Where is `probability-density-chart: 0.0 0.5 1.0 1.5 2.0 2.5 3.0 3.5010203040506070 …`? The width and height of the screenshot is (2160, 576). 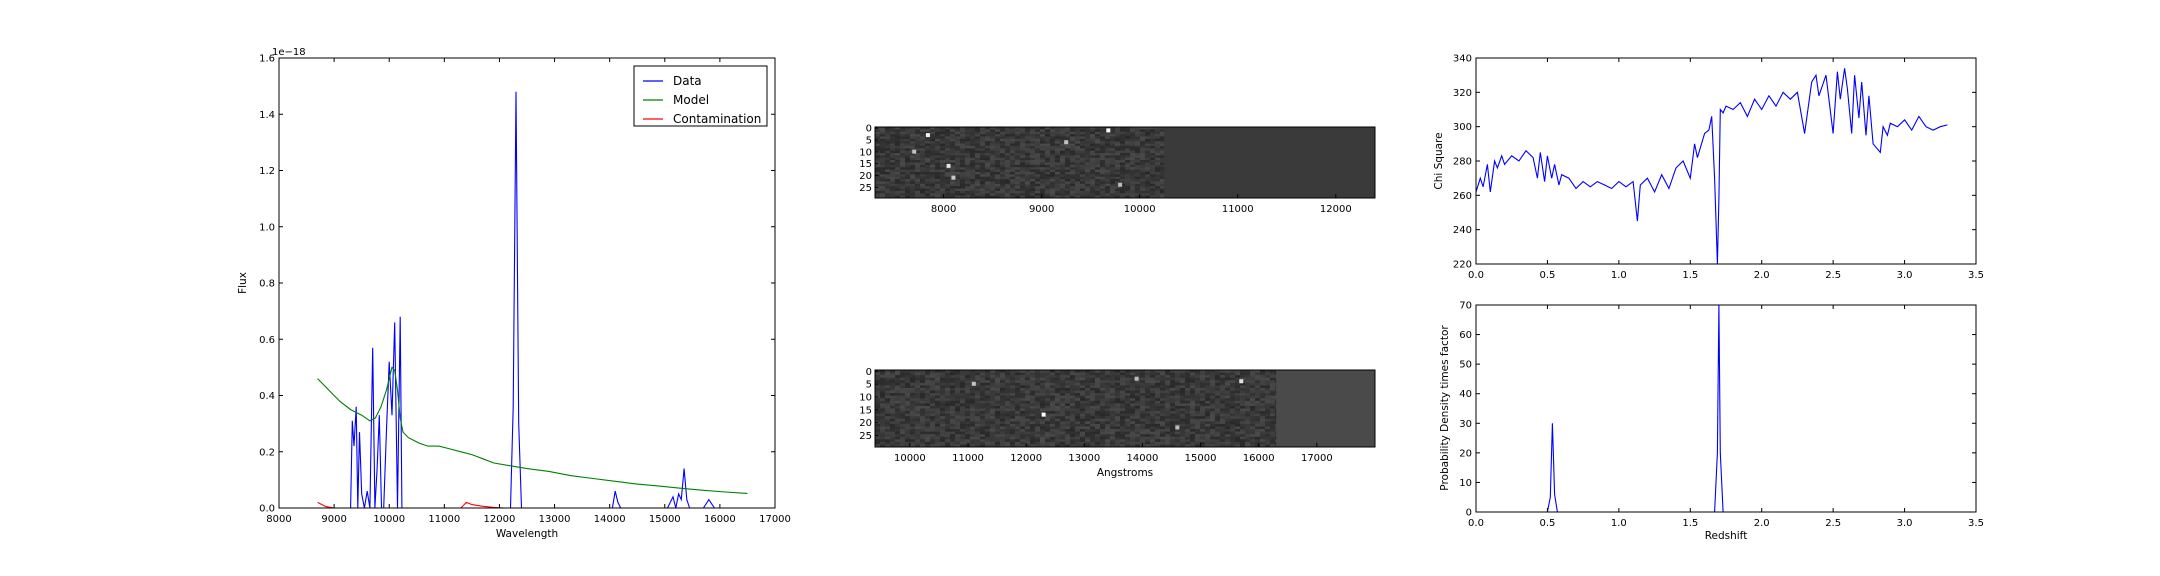 probability-density-chart: 0.0 0.5 1.0 1.5 2.0 2.5 3.0 3.5010203040506070 … is located at coordinates (1711, 422).